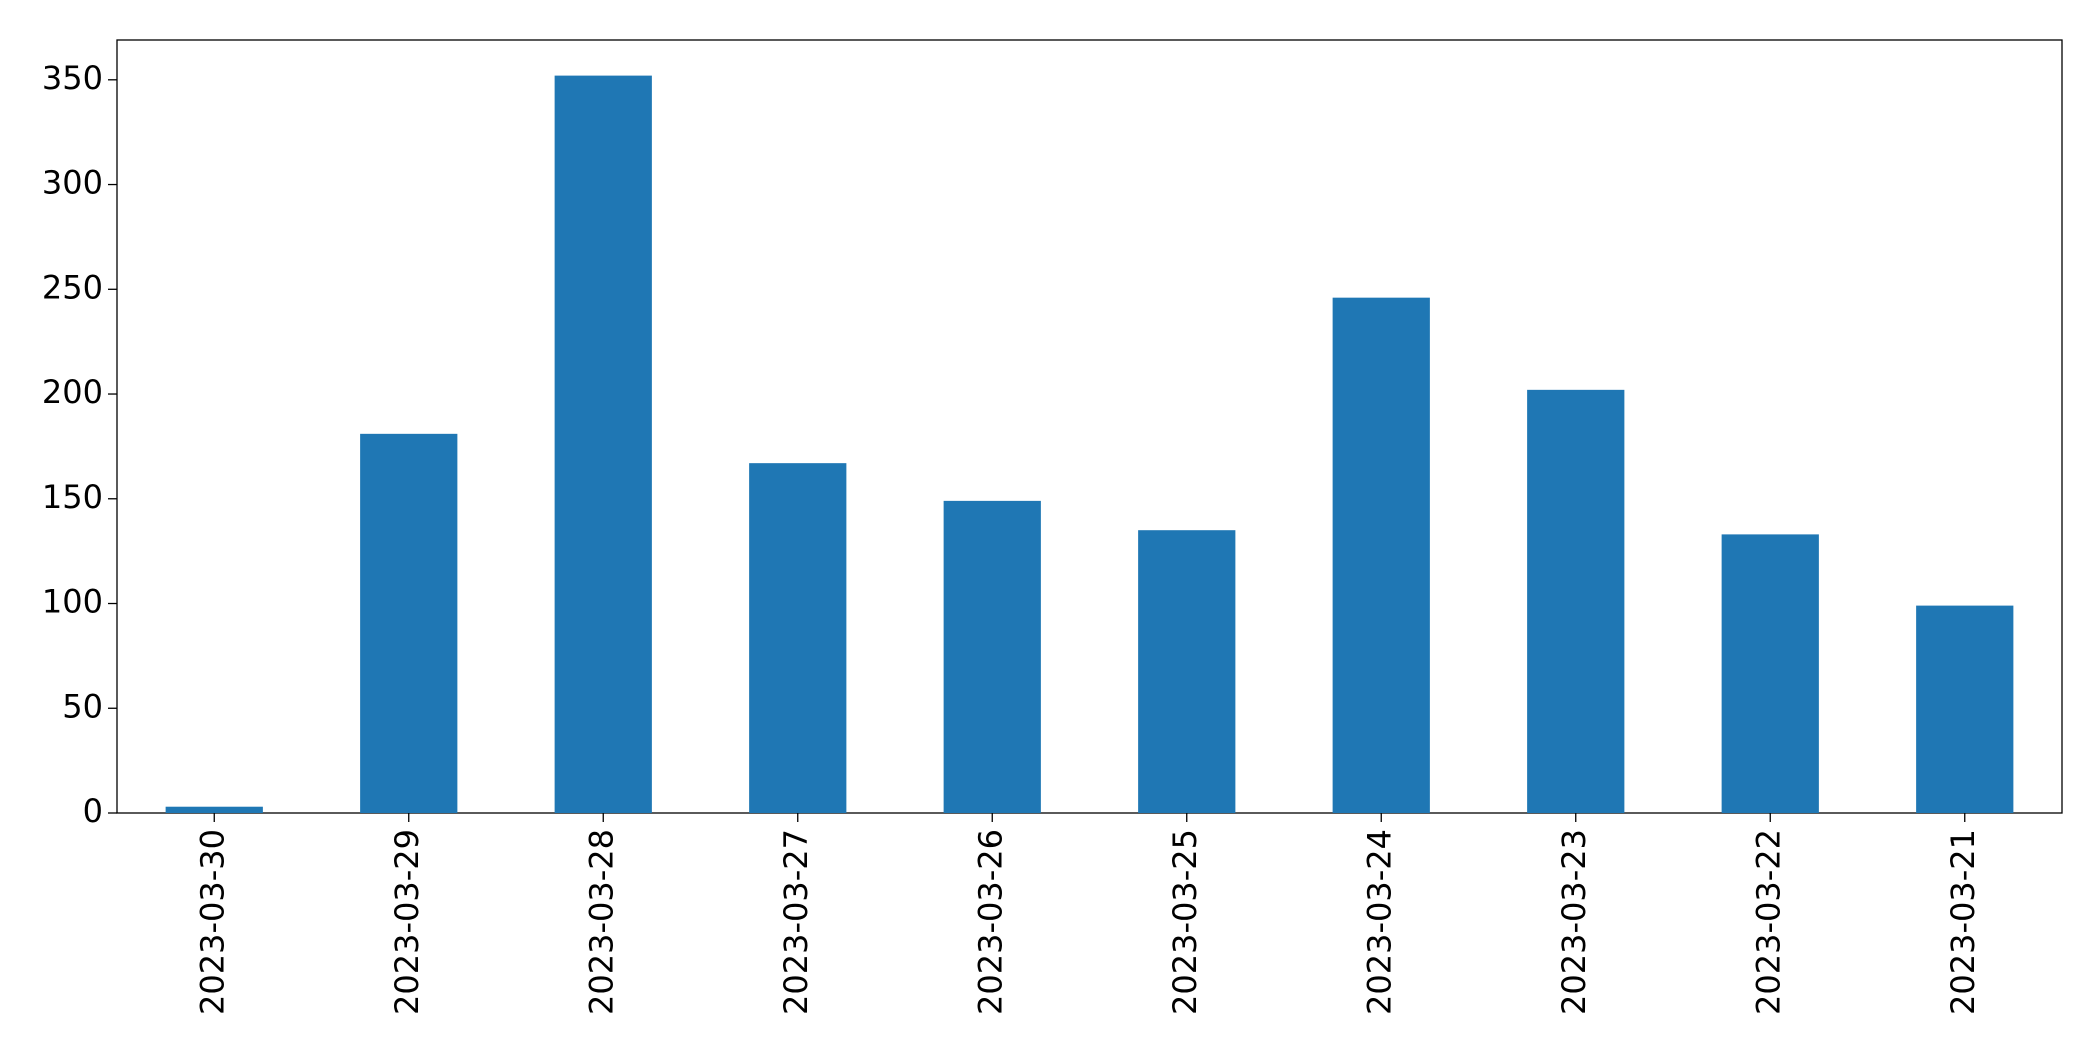 This screenshot has height=1061, width=2093. What do you see at coordinates (72, 78) in the screenshot?
I see `y-tick-label: 350` at bounding box center [72, 78].